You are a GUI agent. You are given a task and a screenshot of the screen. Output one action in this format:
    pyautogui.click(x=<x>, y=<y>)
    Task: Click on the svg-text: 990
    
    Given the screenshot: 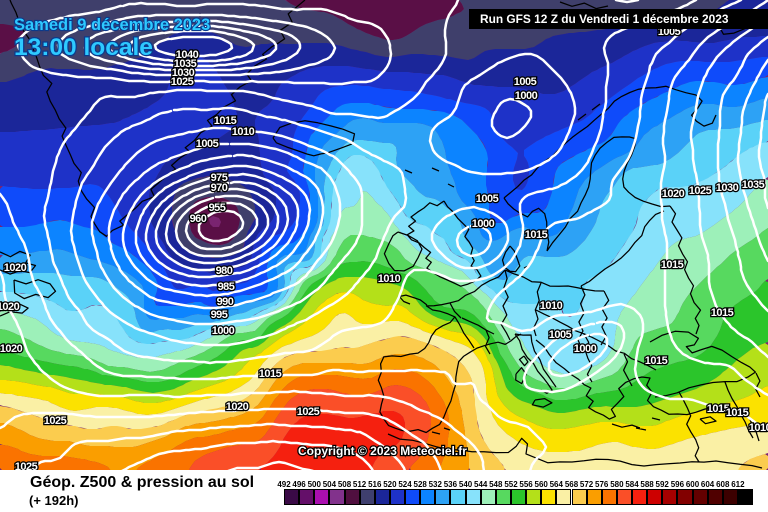 What is the action you would take?
    pyautogui.click(x=225, y=302)
    